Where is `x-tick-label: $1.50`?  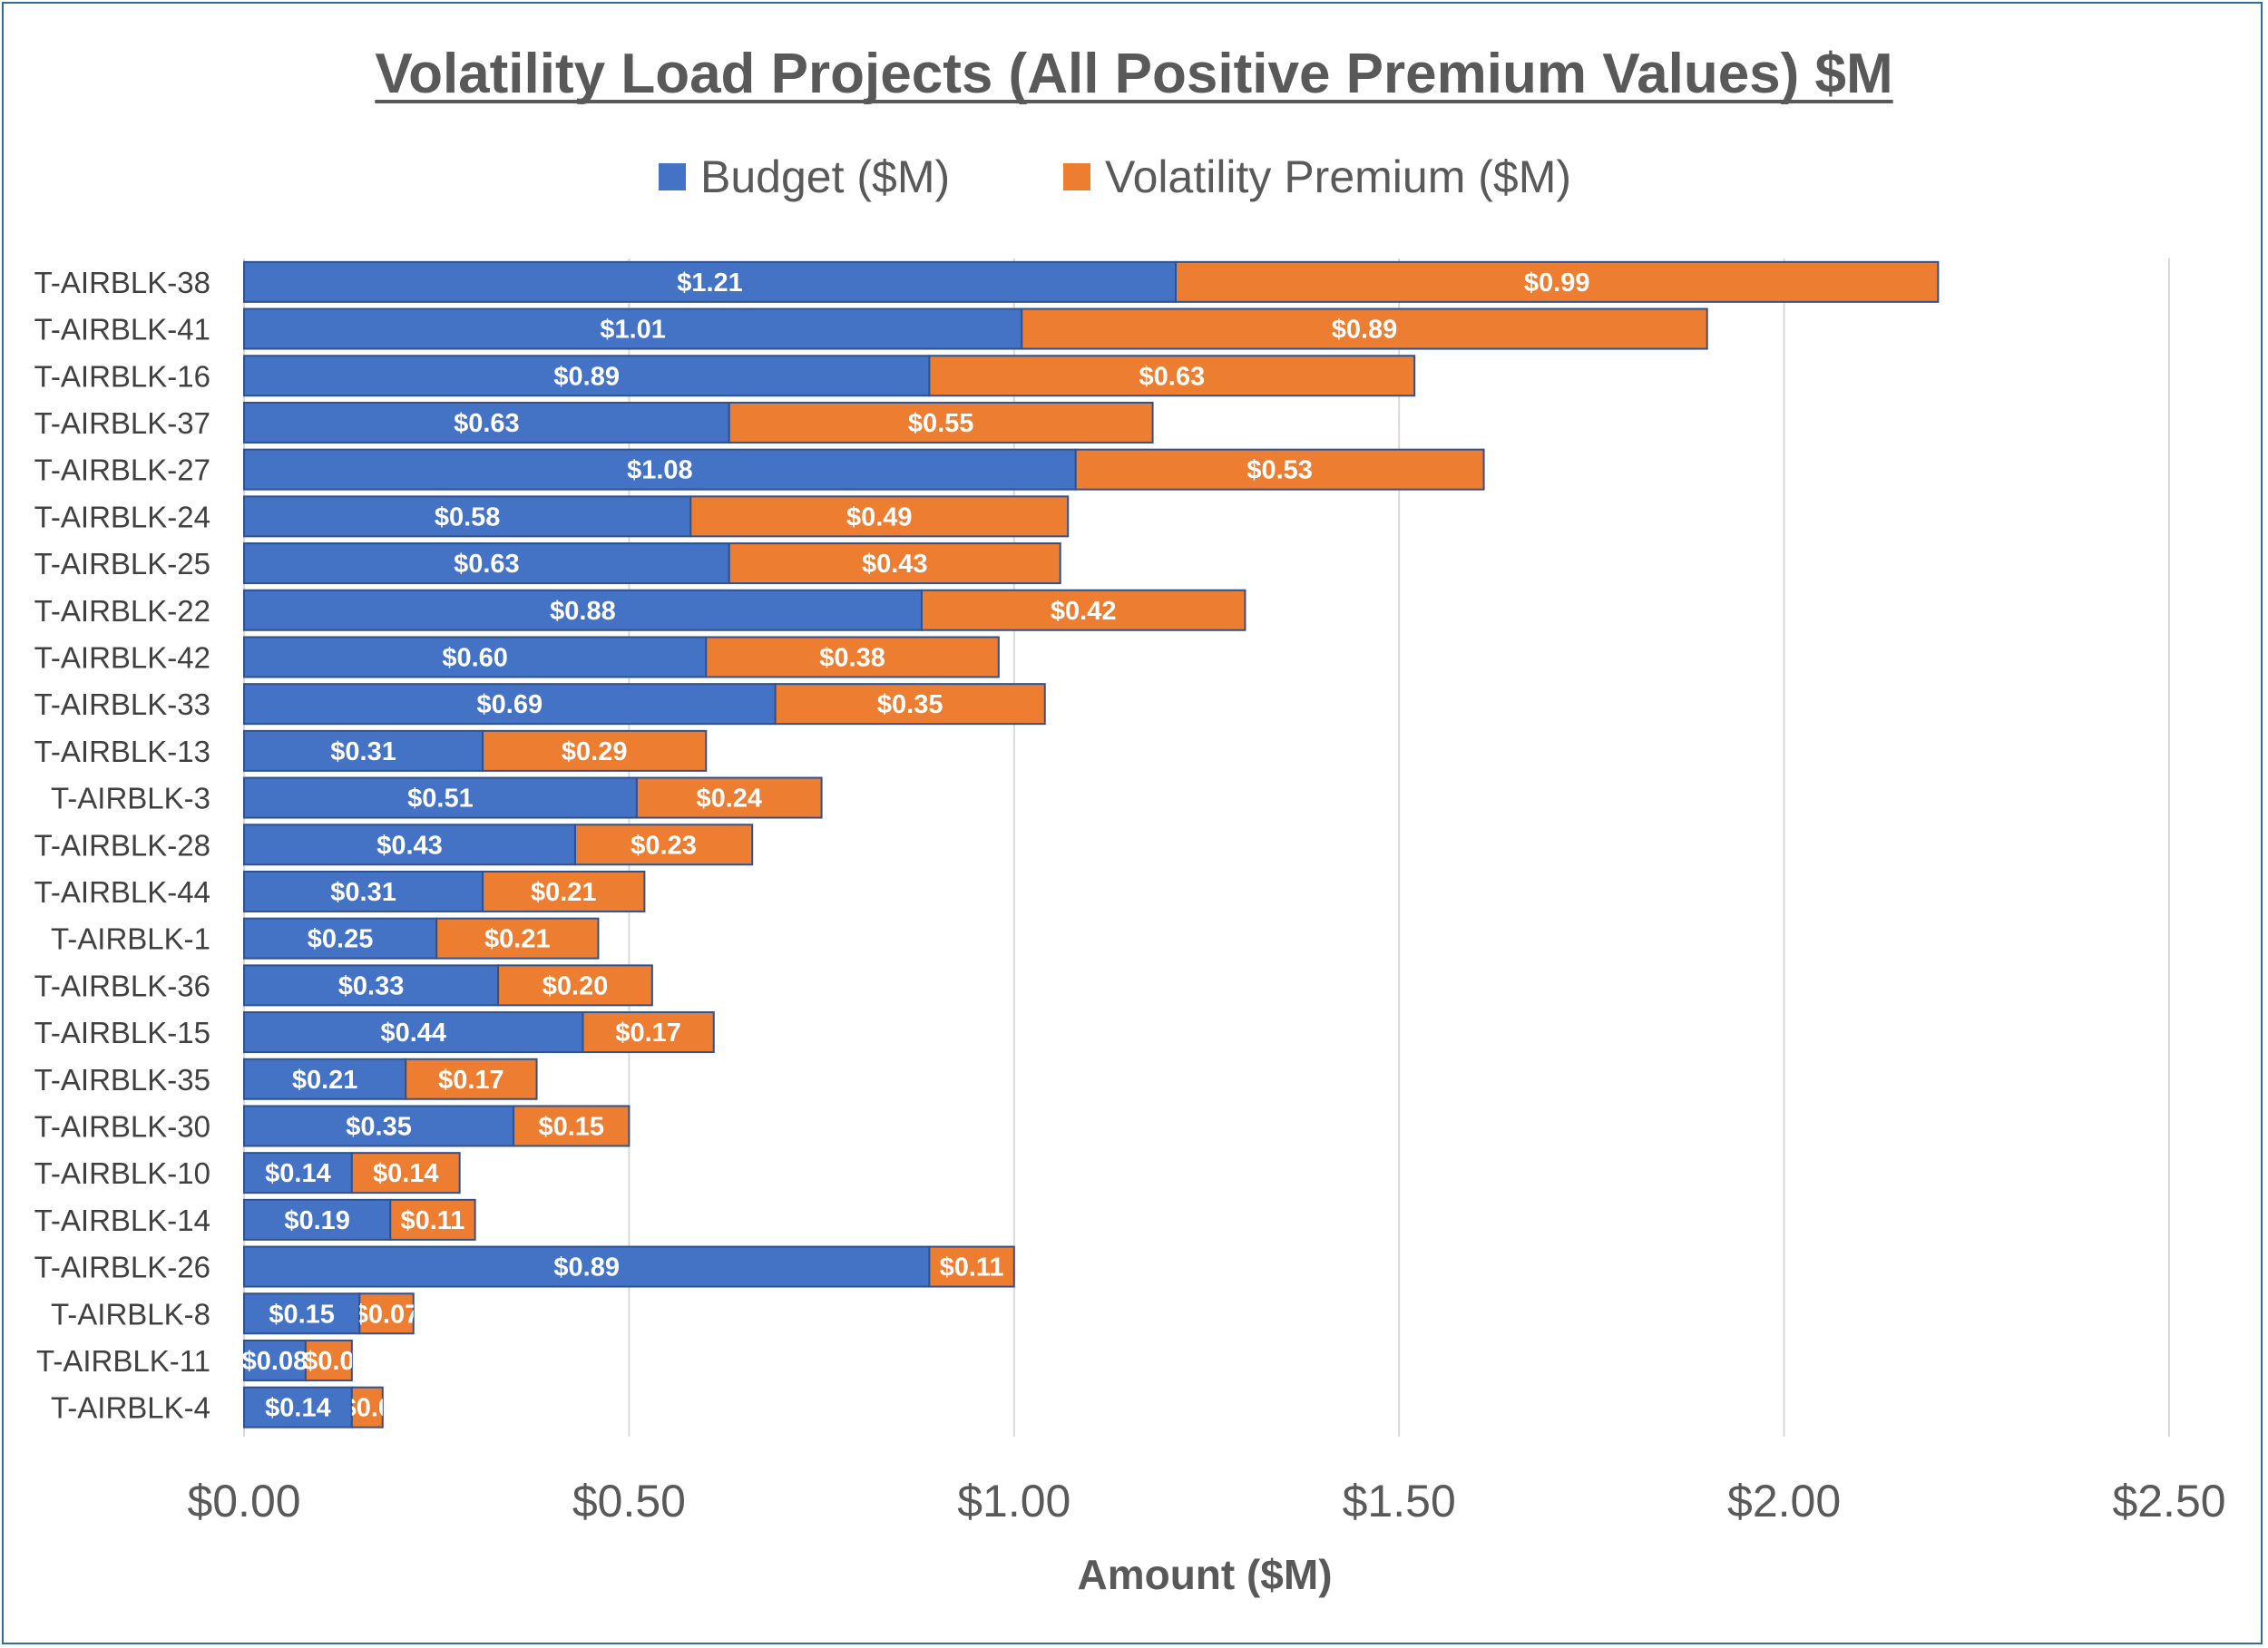
x-tick-label: $1.50 is located at coordinates (1400, 1501).